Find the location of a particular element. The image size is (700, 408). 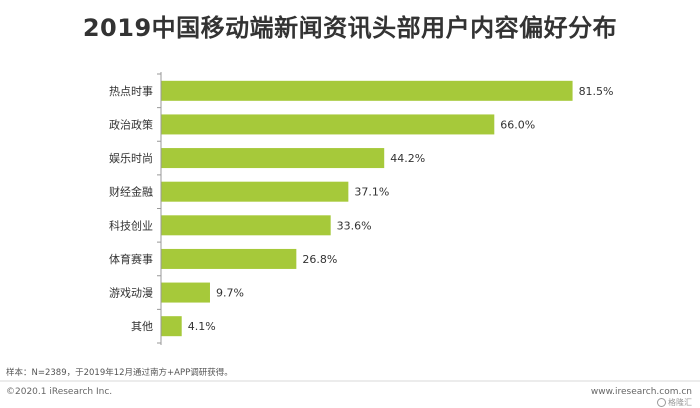

category-label: 游戏动漫 is located at coordinates (131, 293).